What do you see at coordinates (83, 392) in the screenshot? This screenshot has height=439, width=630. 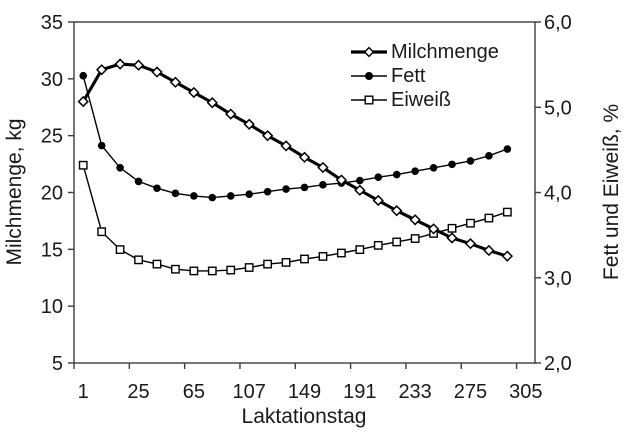 I see `x-axis-tick-label: 1` at bounding box center [83, 392].